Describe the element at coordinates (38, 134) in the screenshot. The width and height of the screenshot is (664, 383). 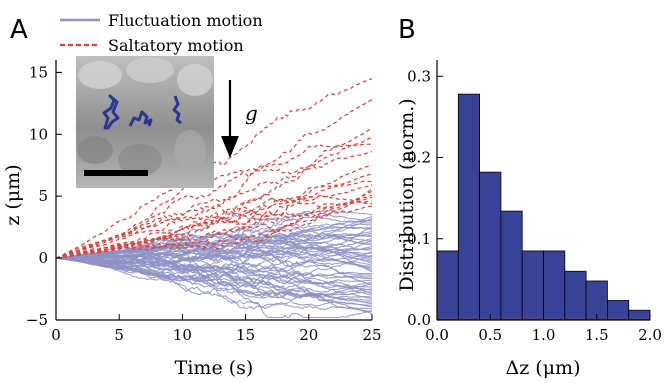
I see `y-tick-label: 10` at that location.